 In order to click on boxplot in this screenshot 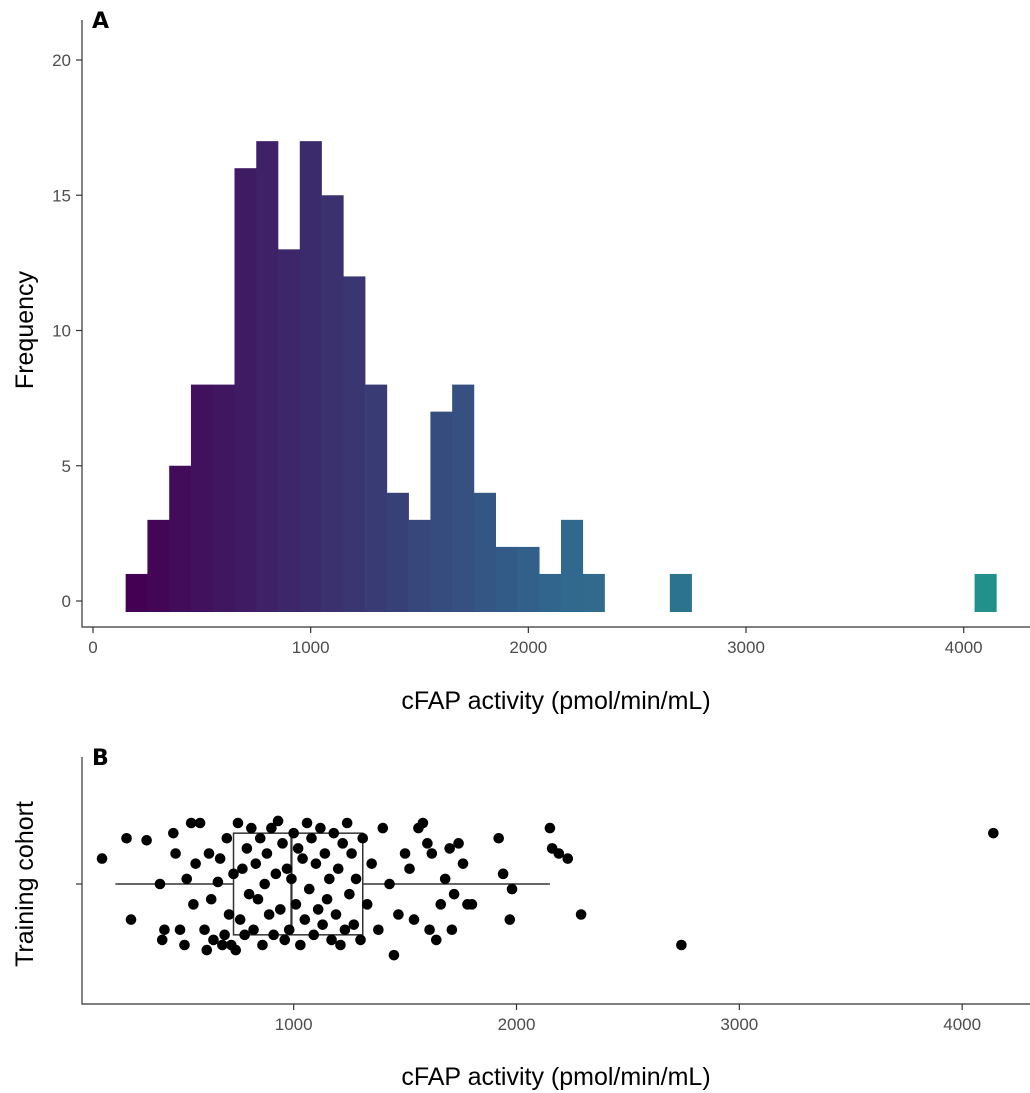, I will do `click(332, 884)`.